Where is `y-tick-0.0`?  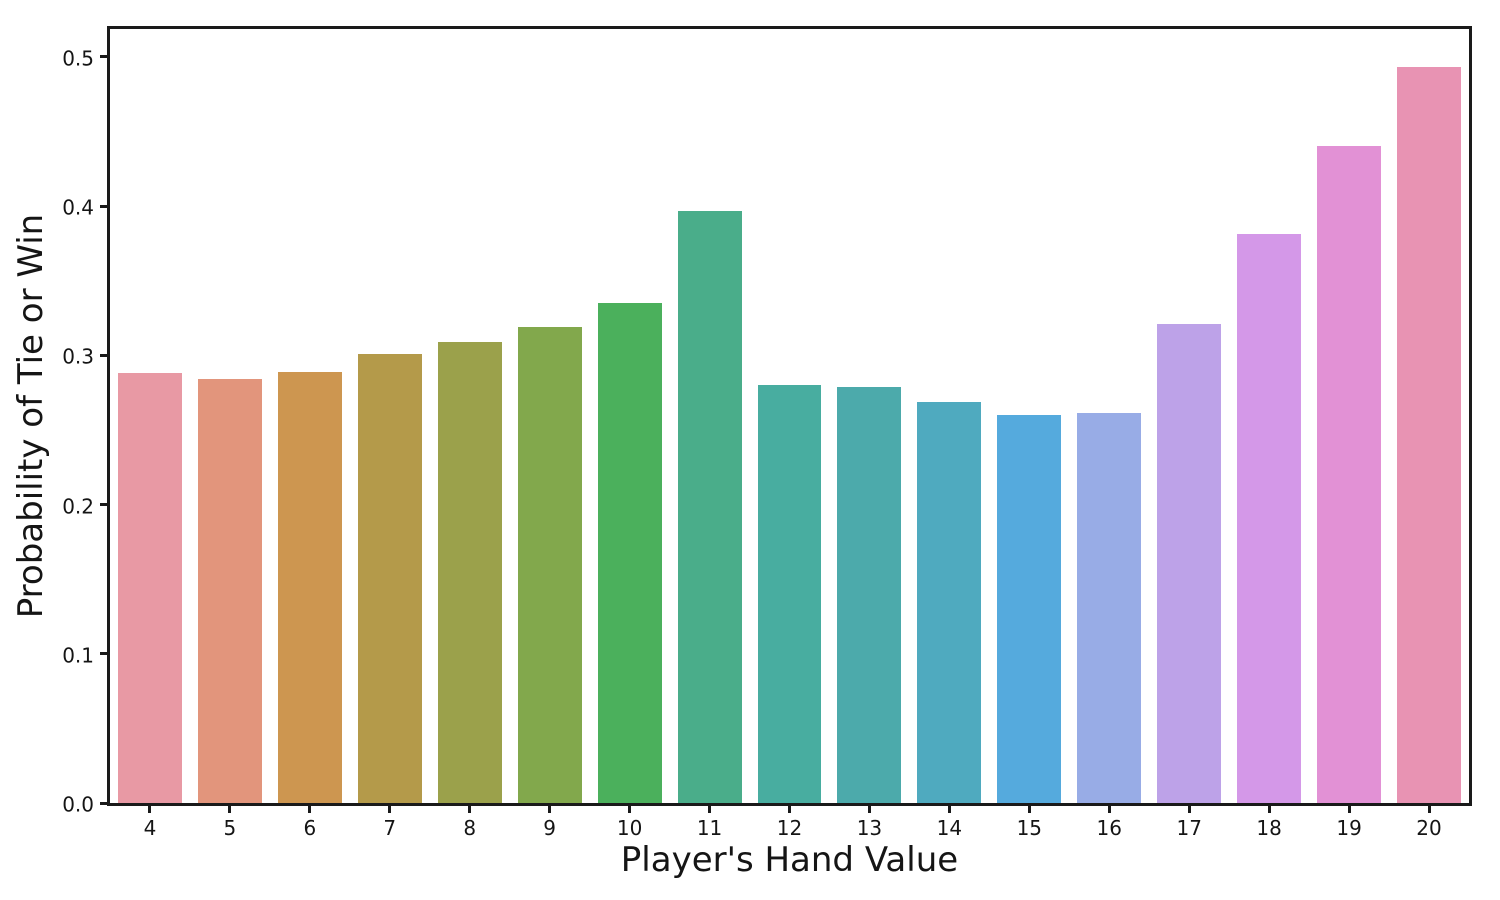
y-tick-0.0 is located at coordinates (103, 803).